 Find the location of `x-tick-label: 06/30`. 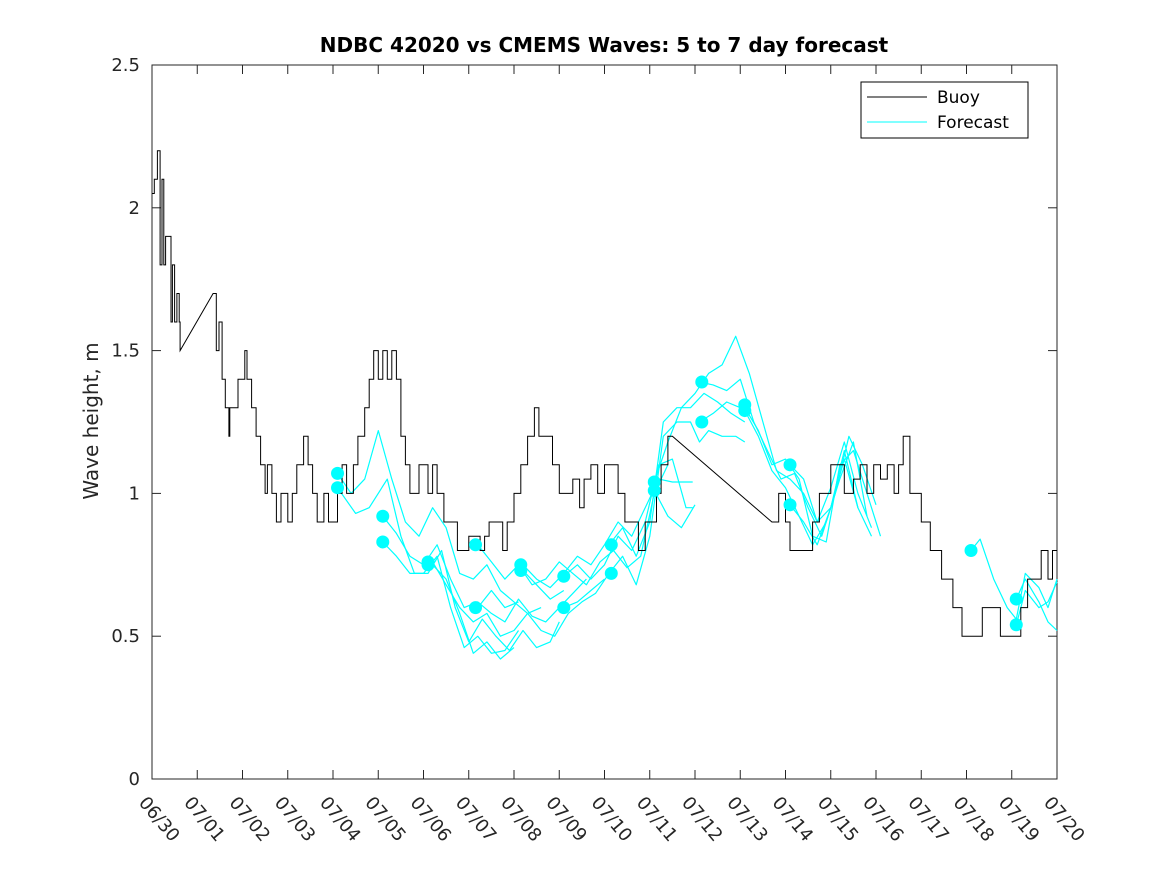

x-tick-label: 06/30 is located at coordinates (158, 819).